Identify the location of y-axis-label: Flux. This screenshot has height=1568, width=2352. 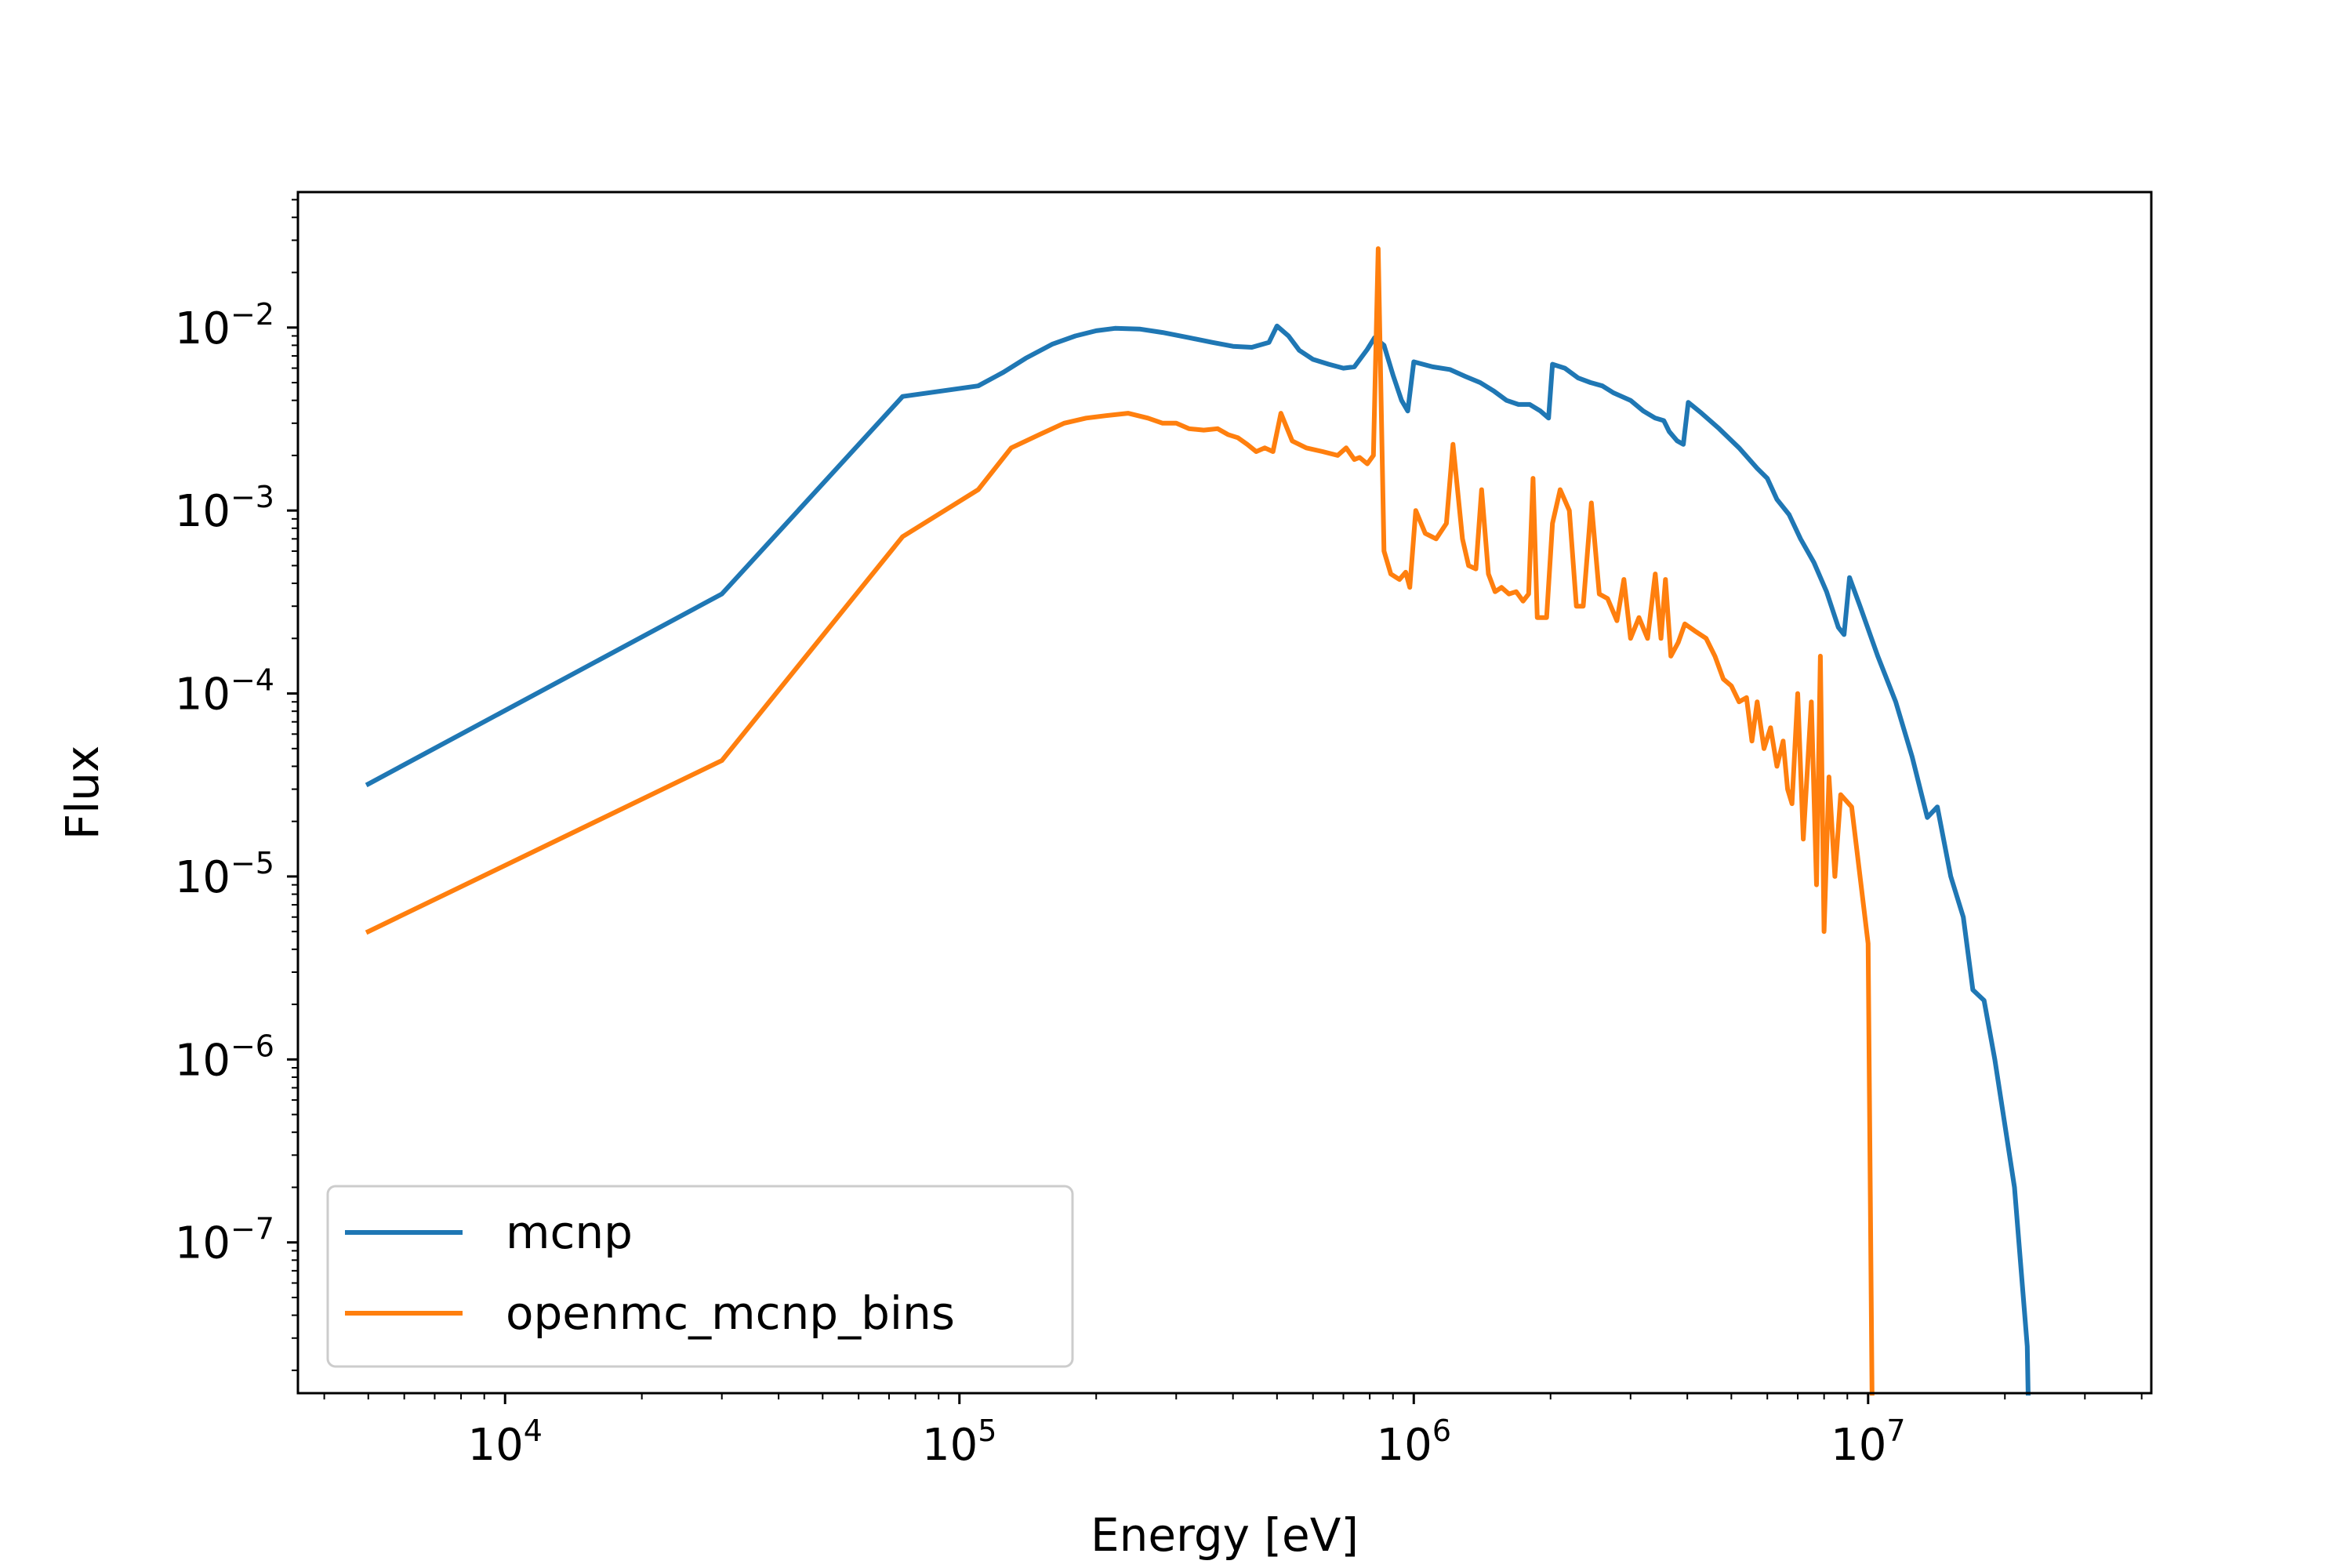
(82, 793).